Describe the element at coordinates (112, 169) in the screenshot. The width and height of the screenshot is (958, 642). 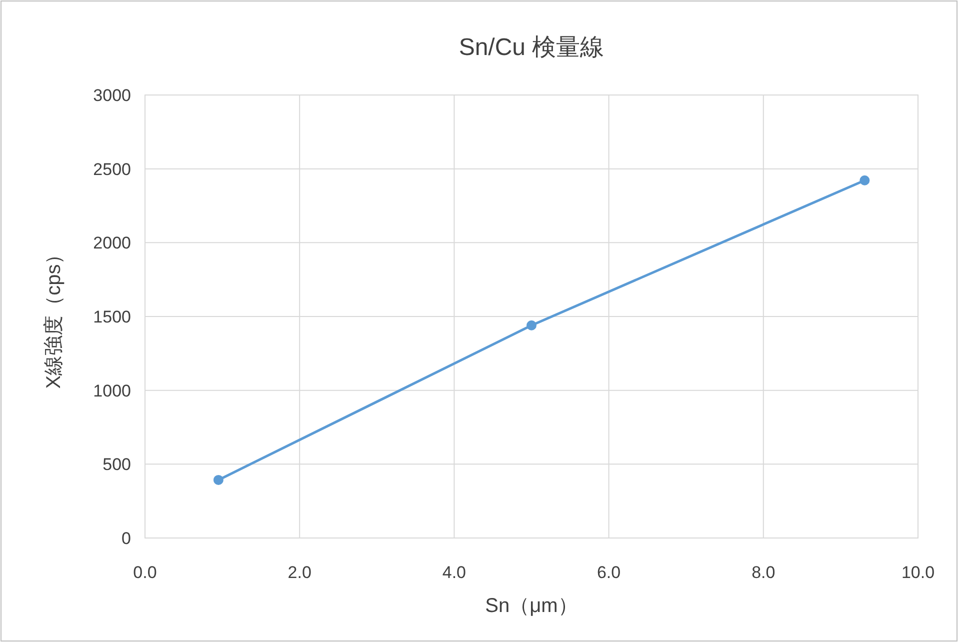
I see `y-tick-label: 2500` at that location.